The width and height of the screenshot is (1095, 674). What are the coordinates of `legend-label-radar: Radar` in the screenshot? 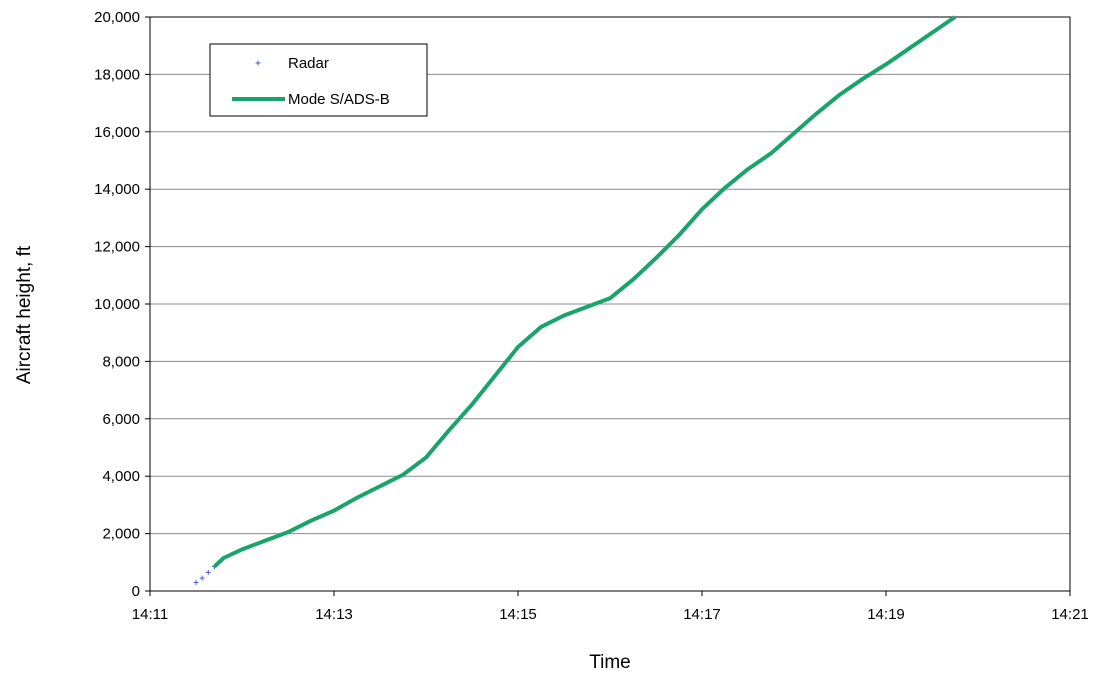 It's located at (308, 63).